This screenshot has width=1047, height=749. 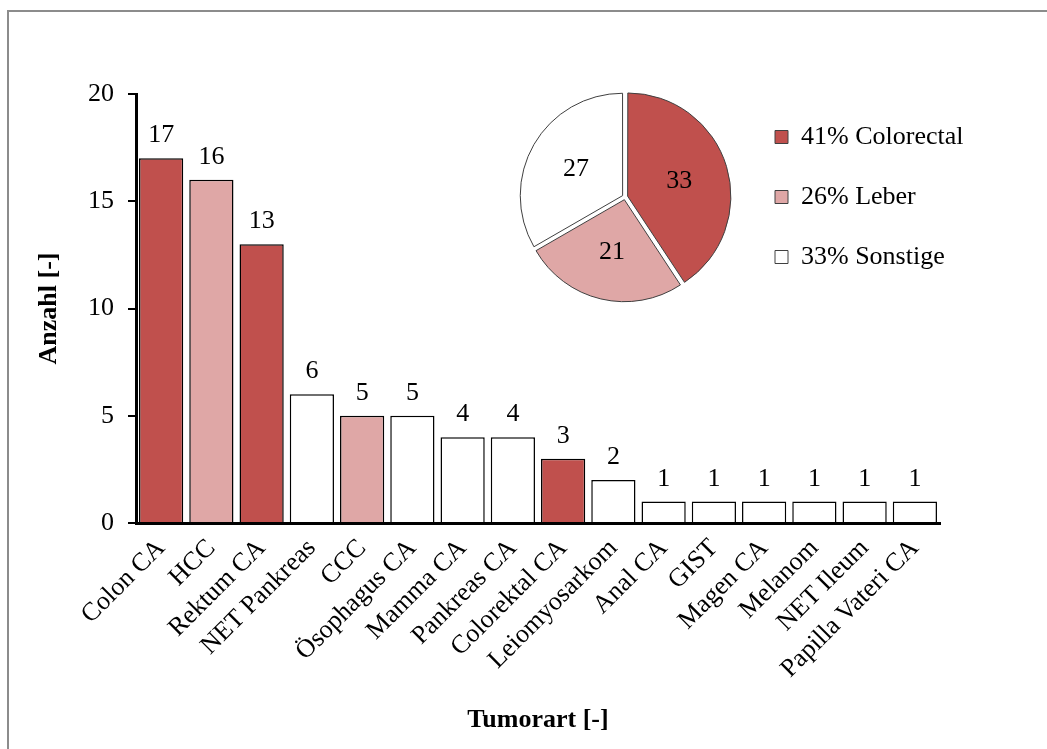 What do you see at coordinates (873, 255) in the screenshot?
I see `legend-label: 33% Sonstige` at bounding box center [873, 255].